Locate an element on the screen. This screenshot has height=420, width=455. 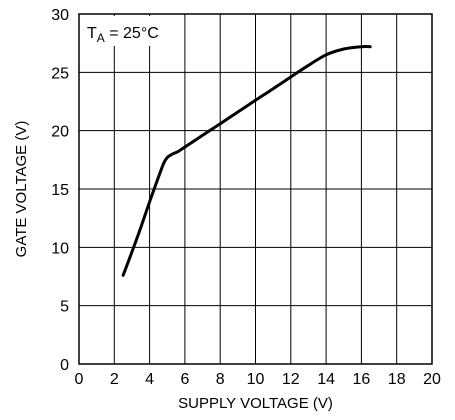
y-tick-labels: 0 5 10 15 20 25 30 is located at coordinates (60, 190).